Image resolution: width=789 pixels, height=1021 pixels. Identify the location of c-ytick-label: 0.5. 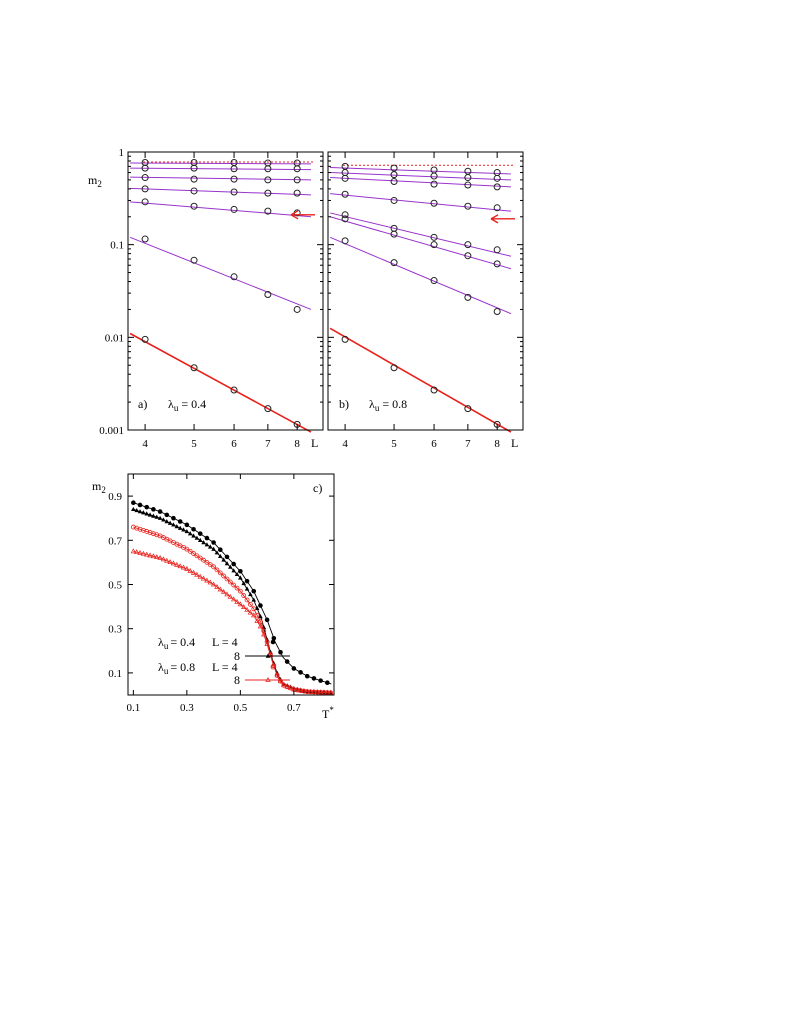
(115, 586).